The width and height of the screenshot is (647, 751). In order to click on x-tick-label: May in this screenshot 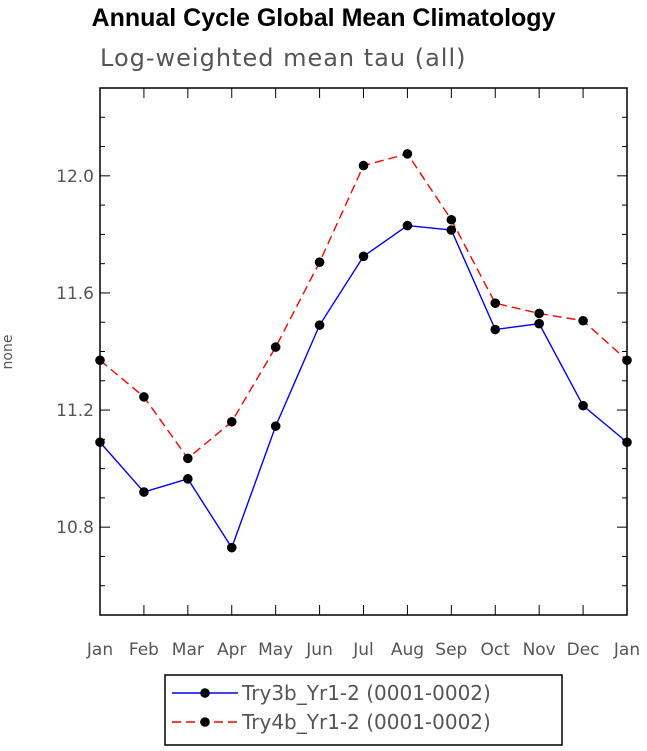, I will do `click(275, 650)`.